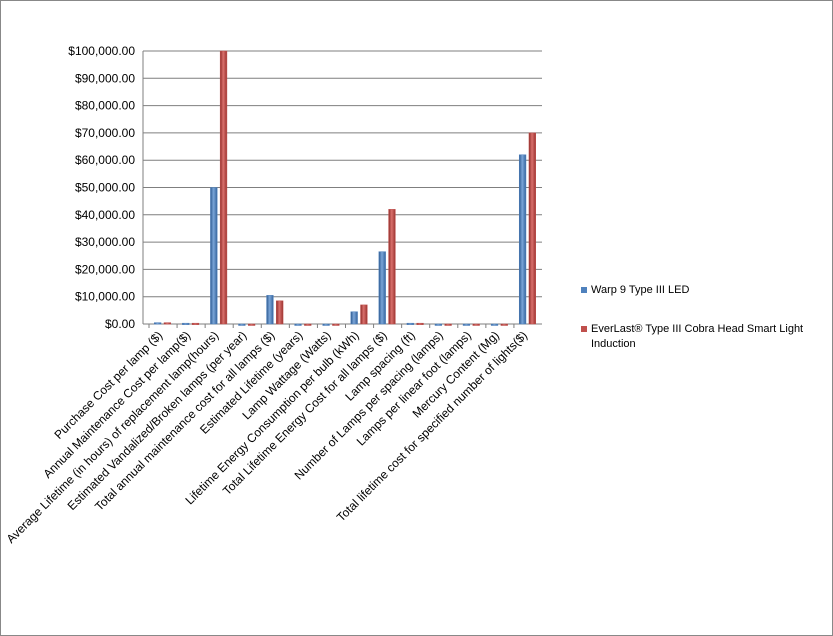  I want to click on y-tick-label: $60,000.00, so click(105, 160).